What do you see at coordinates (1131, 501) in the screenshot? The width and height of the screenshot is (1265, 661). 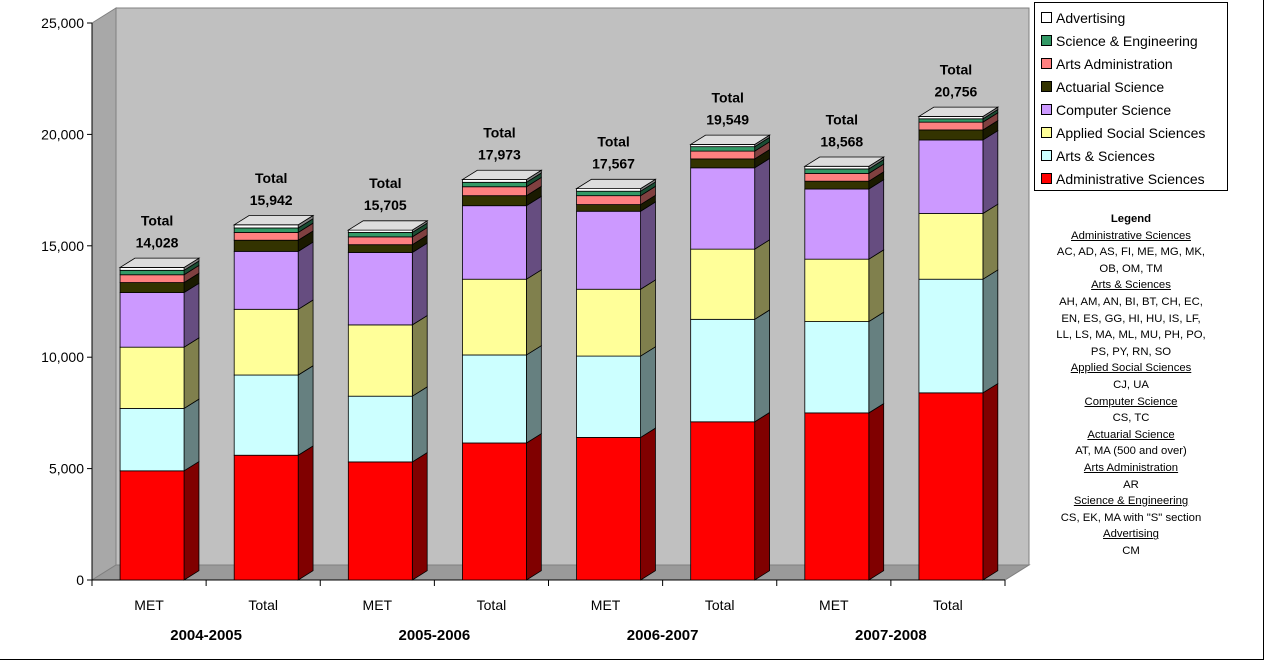 I see `codes-legend-heading: Science & Engineering` at bounding box center [1131, 501].